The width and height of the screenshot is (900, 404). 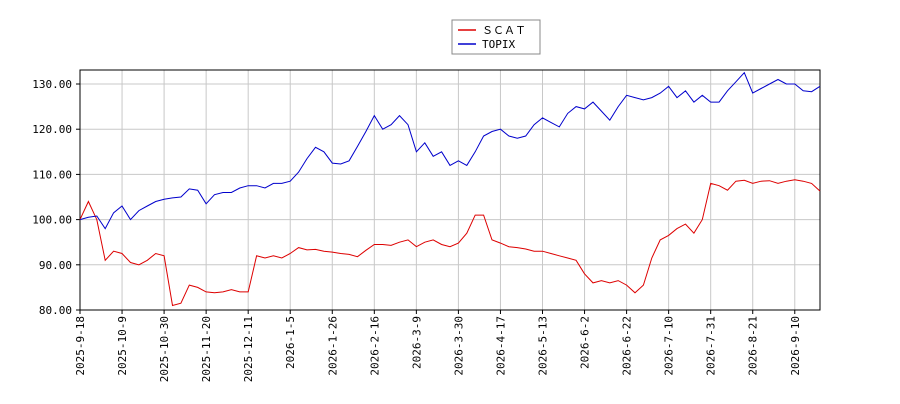 What do you see at coordinates (504, 30) in the screenshot?
I see `legend-label: ＳＣＡＴ` at bounding box center [504, 30].